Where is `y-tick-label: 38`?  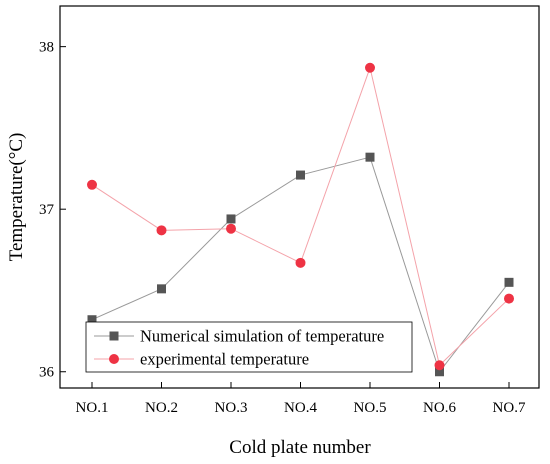 y-tick-label: 38 is located at coordinates (46, 48).